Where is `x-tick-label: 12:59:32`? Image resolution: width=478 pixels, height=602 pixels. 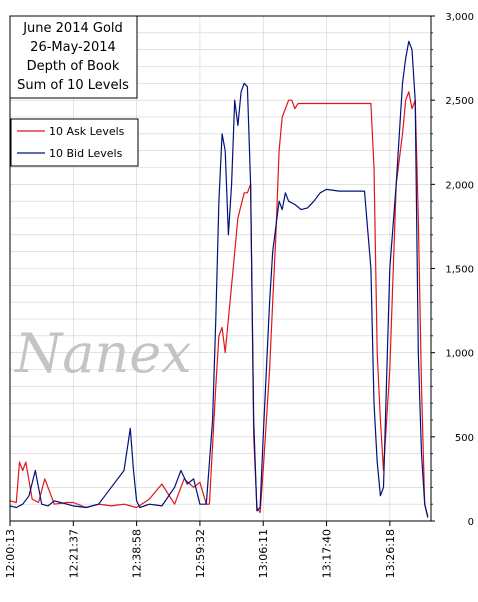
x-tick-label: 12:59:32 is located at coordinates (200, 553).